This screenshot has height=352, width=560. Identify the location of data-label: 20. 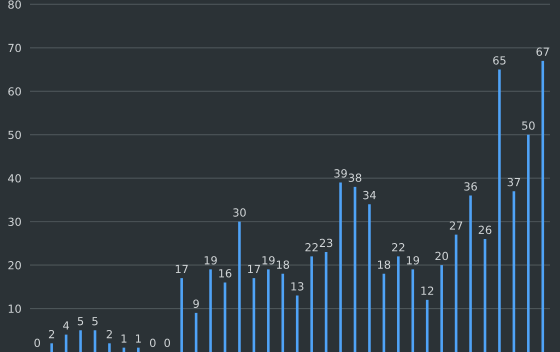
(441, 256).